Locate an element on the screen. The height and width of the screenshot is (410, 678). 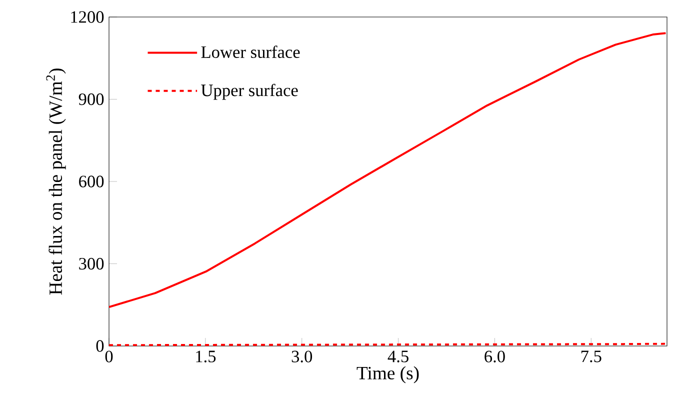
y-tick-label: 0 is located at coordinates (100, 346).